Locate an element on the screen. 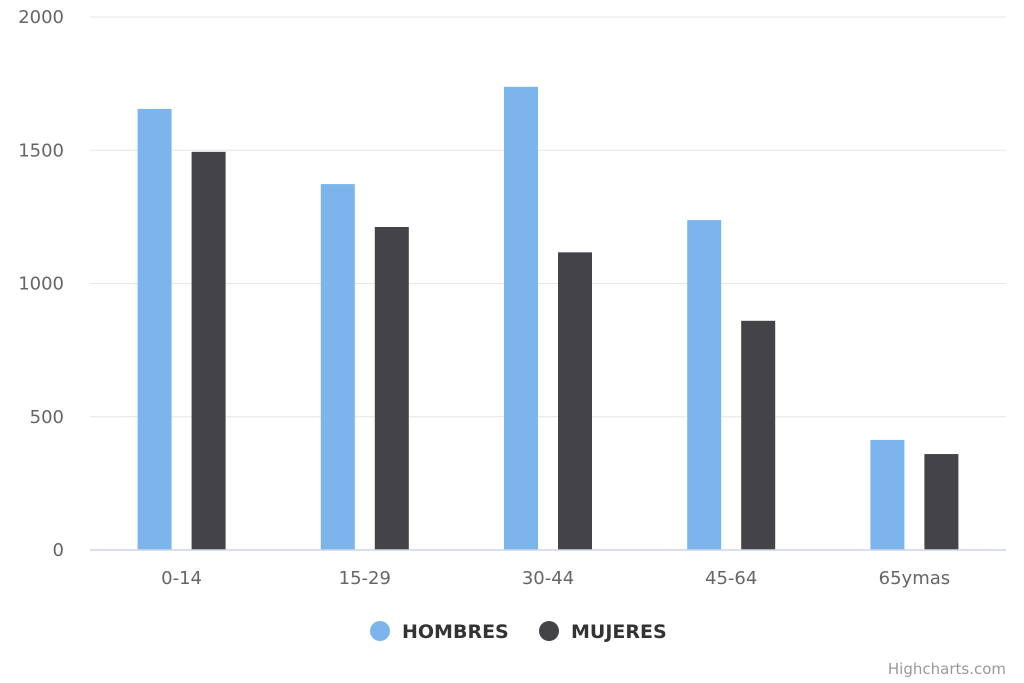 This screenshot has width=1024, height=683. legend-label-hombres: HOMBRES is located at coordinates (455, 632).